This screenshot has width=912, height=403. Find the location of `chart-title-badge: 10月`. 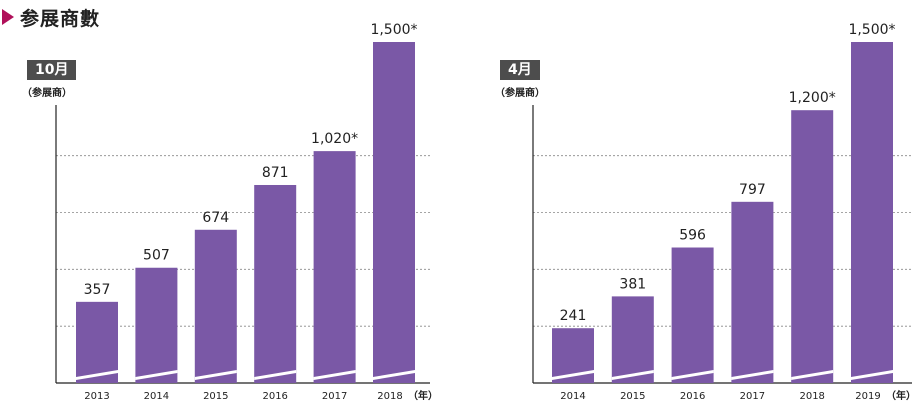

chart-title-badge: 10月 is located at coordinates (52, 70).